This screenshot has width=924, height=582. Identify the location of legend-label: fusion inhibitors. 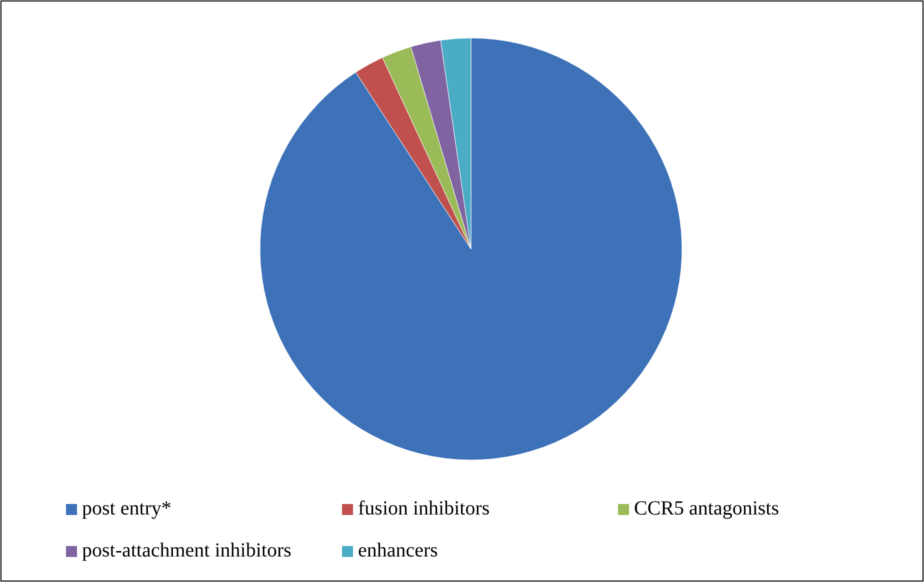
(424, 509).